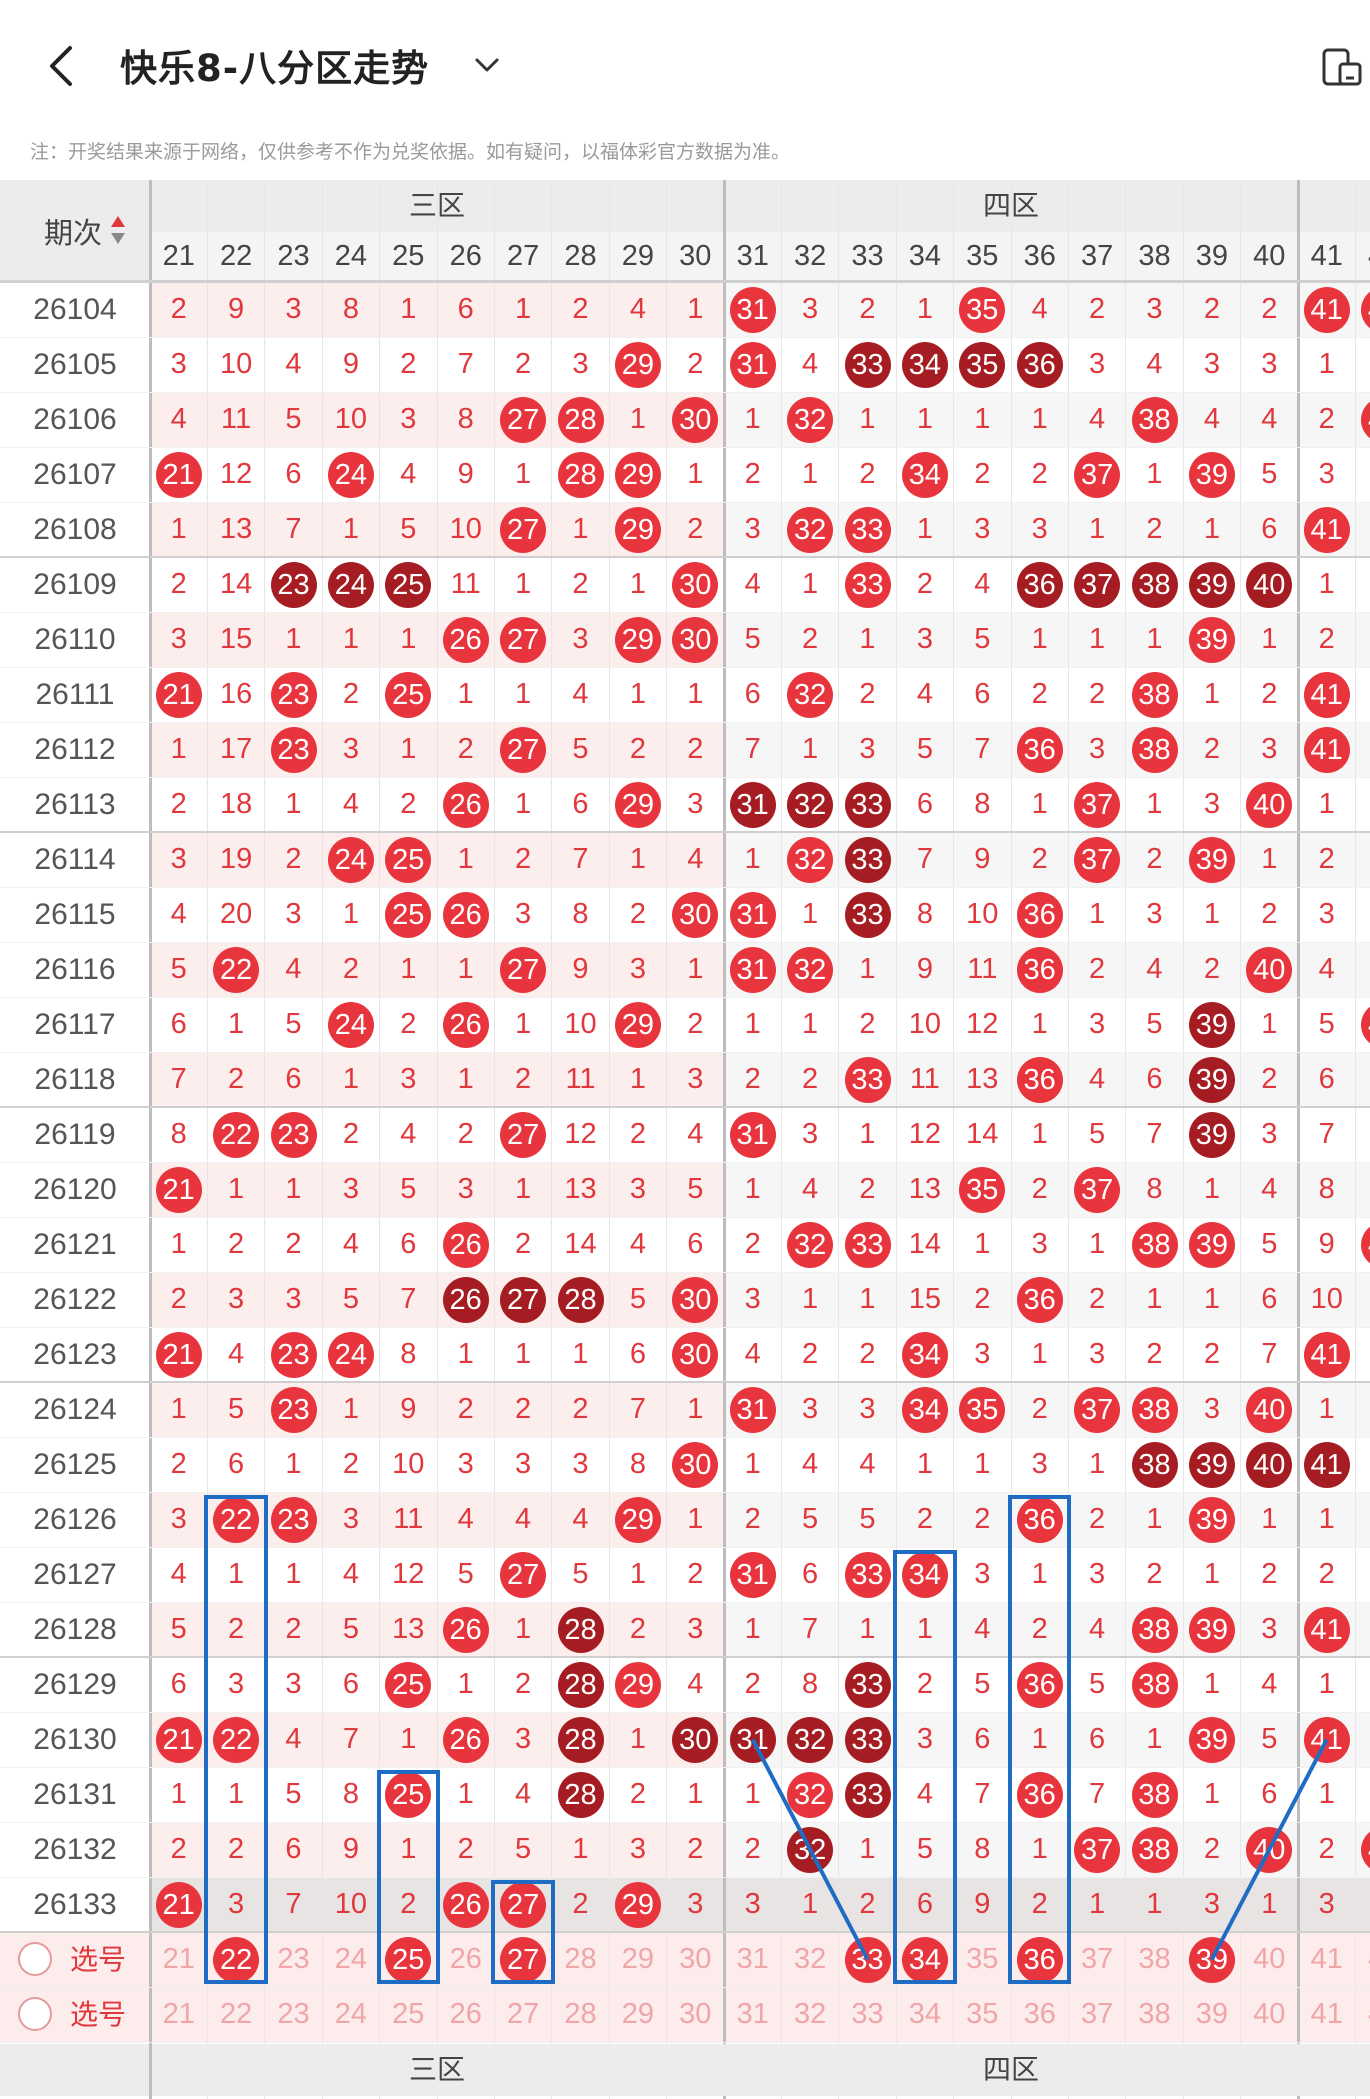 This screenshot has width=1370, height=2099. Describe the element at coordinates (408, 1959) in the screenshot. I see `selected-number-ball: 25` at that location.